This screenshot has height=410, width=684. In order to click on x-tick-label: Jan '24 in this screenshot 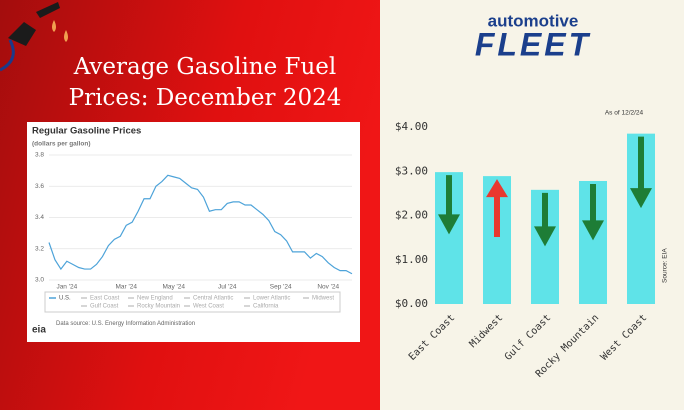, I will do `click(66, 287)`.